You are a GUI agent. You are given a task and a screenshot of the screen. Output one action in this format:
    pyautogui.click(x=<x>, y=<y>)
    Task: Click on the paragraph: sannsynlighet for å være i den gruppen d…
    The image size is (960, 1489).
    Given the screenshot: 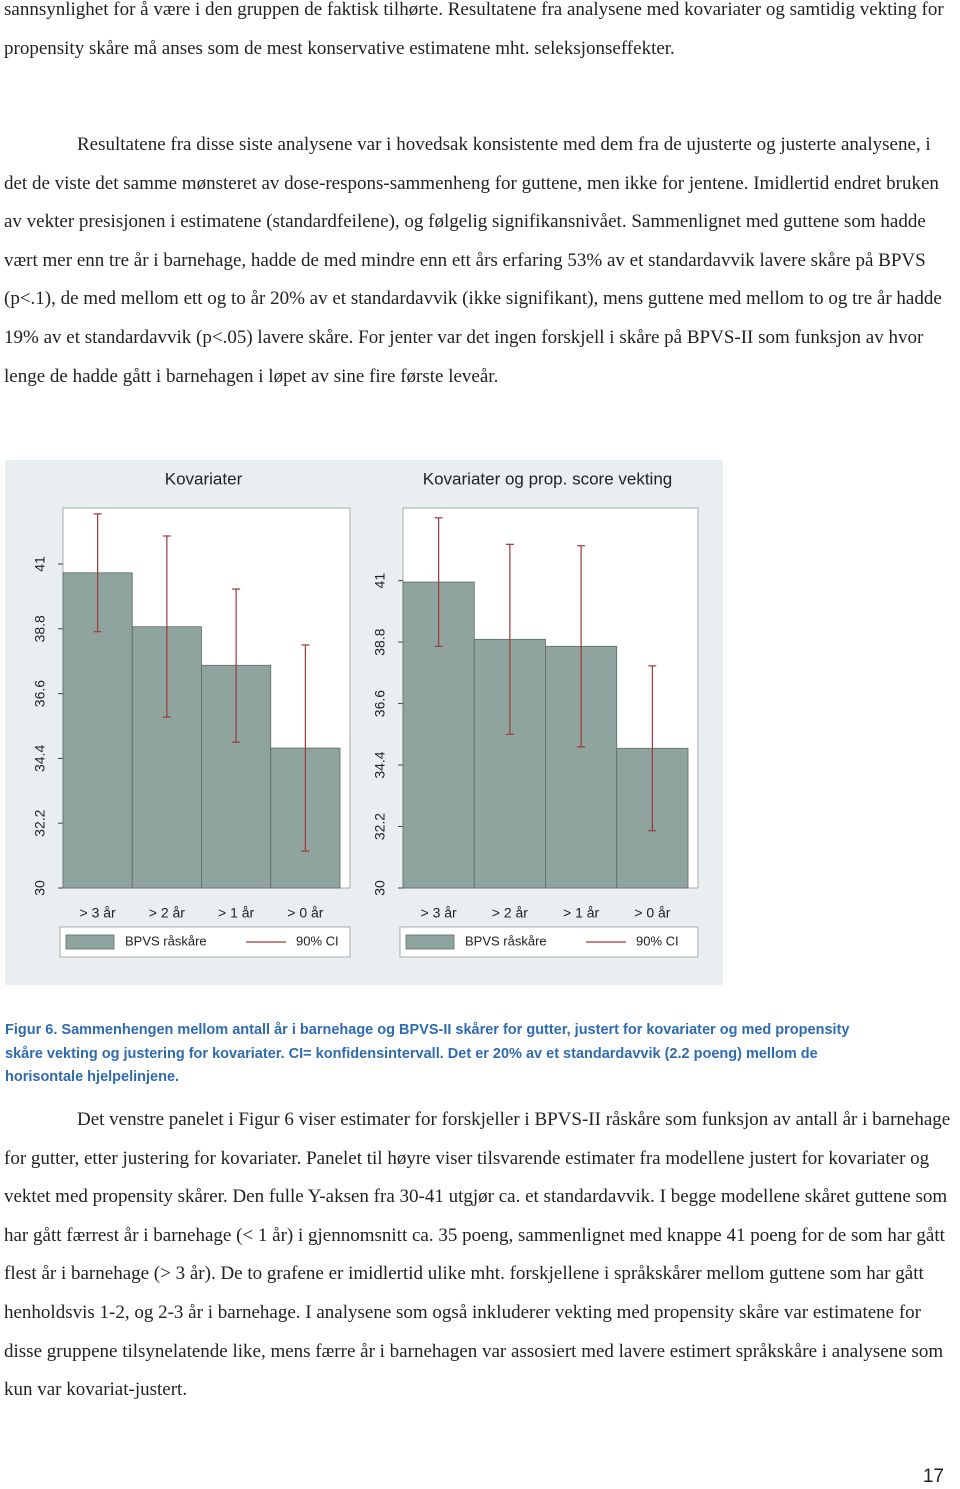 What is the action you would take?
    pyautogui.click(x=474, y=29)
    